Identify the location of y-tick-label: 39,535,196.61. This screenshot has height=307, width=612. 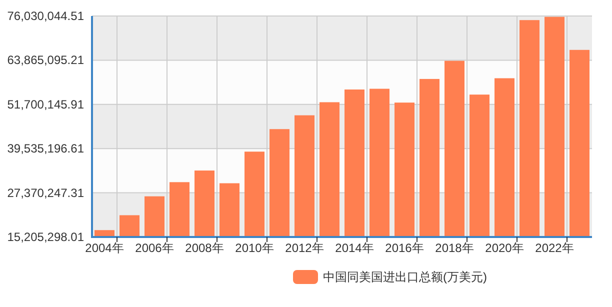
(45, 149).